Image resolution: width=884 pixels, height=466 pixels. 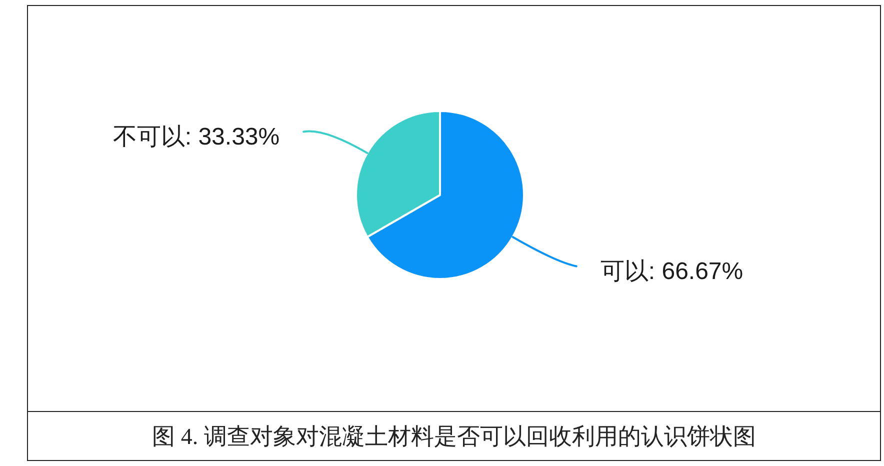 I want to click on text: 图 4. 调查对象对混凝土材料是否可以回收利用的认识饼状图, so click(x=454, y=437).